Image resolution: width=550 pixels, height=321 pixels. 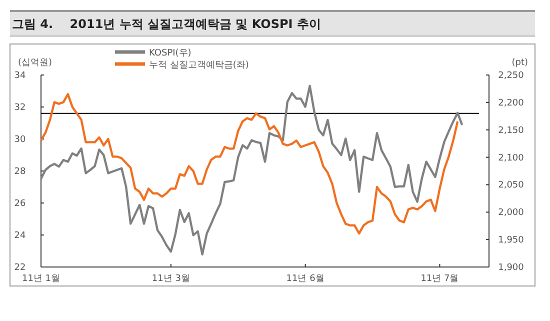 What do you see at coordinates (171, 279) in the screenshot?
I see `x-tick-label: 11년 3월` at bounding box center [171, 279].